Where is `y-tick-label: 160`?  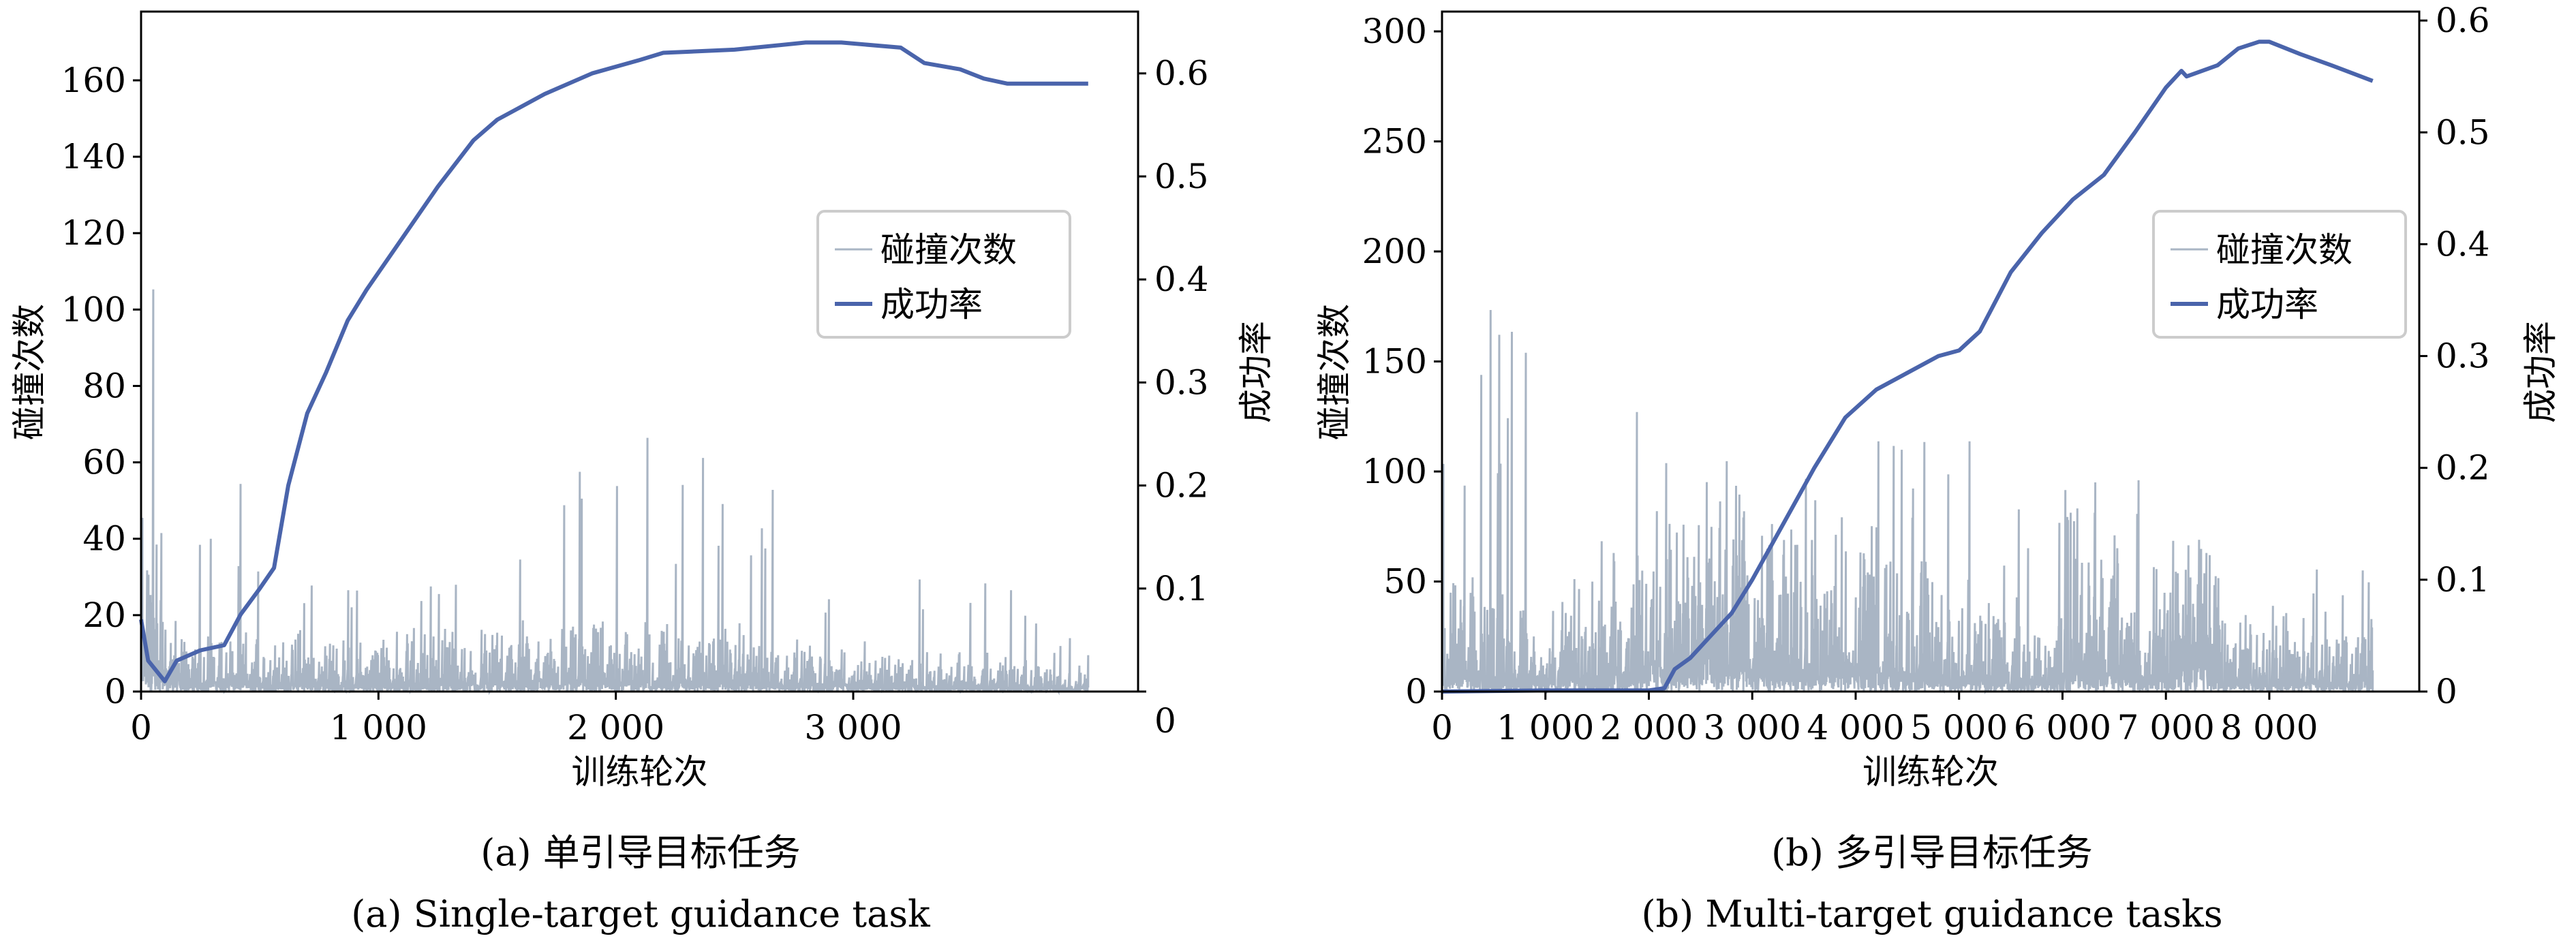
y-tick-label: 160 is located at coordinates (93, 80).